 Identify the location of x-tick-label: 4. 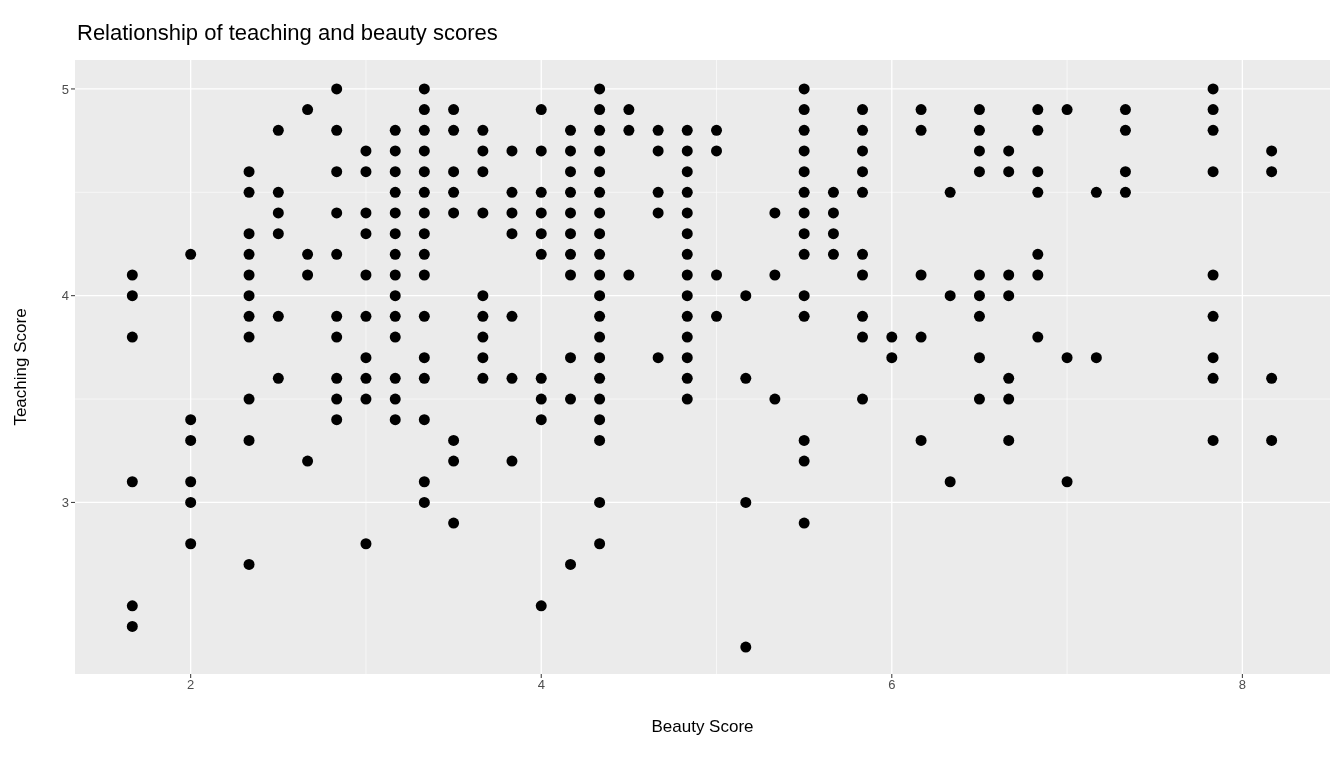
(541, 685).